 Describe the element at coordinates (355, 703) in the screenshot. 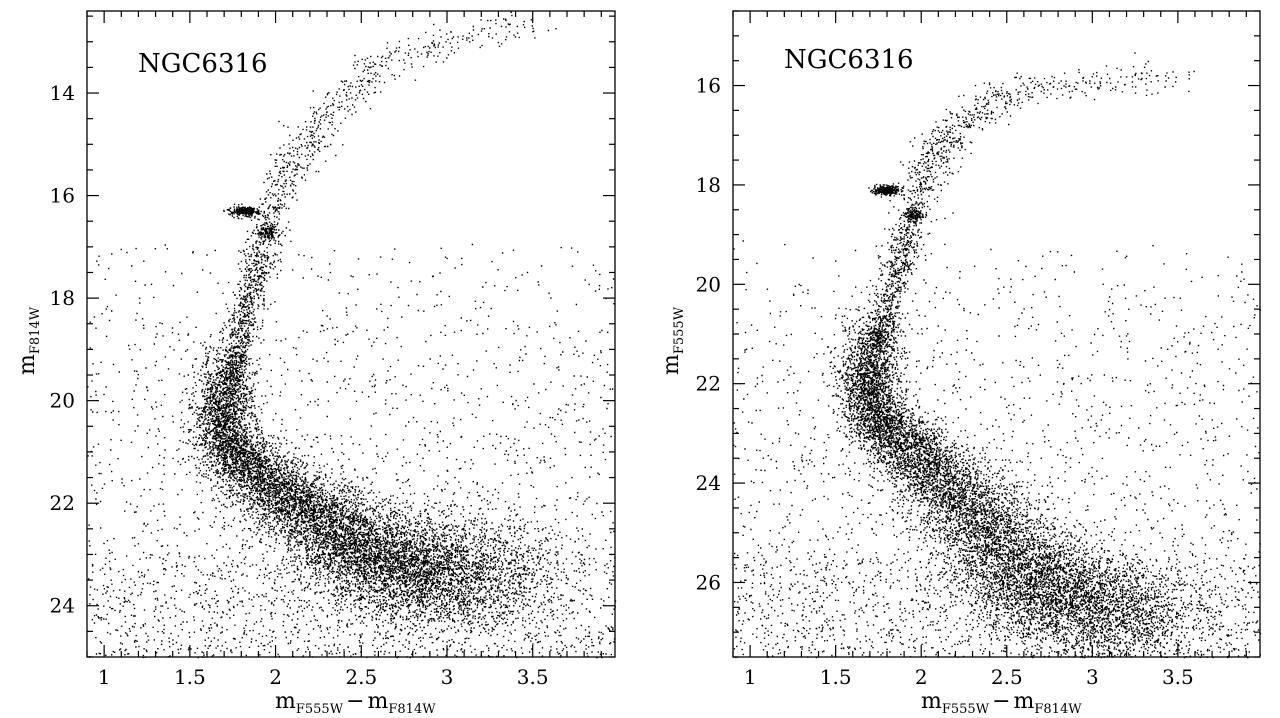

I see `left-x-axis-label: mF555W − mF814W` at that location.